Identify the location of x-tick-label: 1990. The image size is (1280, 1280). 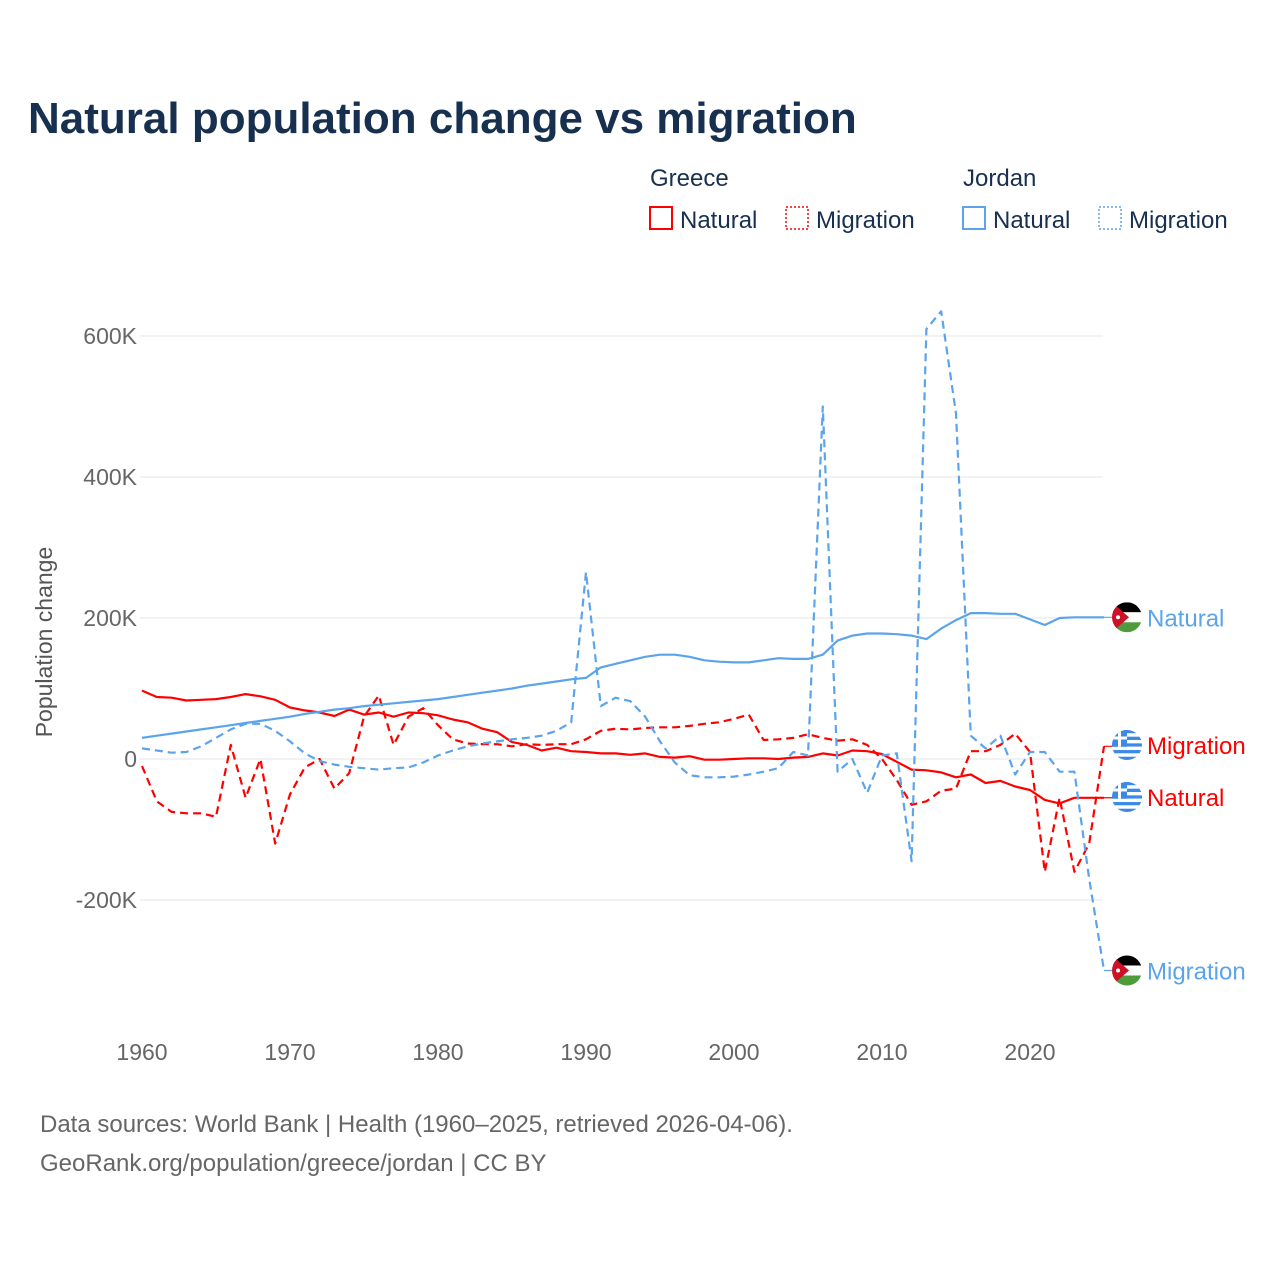
(585, 1052).